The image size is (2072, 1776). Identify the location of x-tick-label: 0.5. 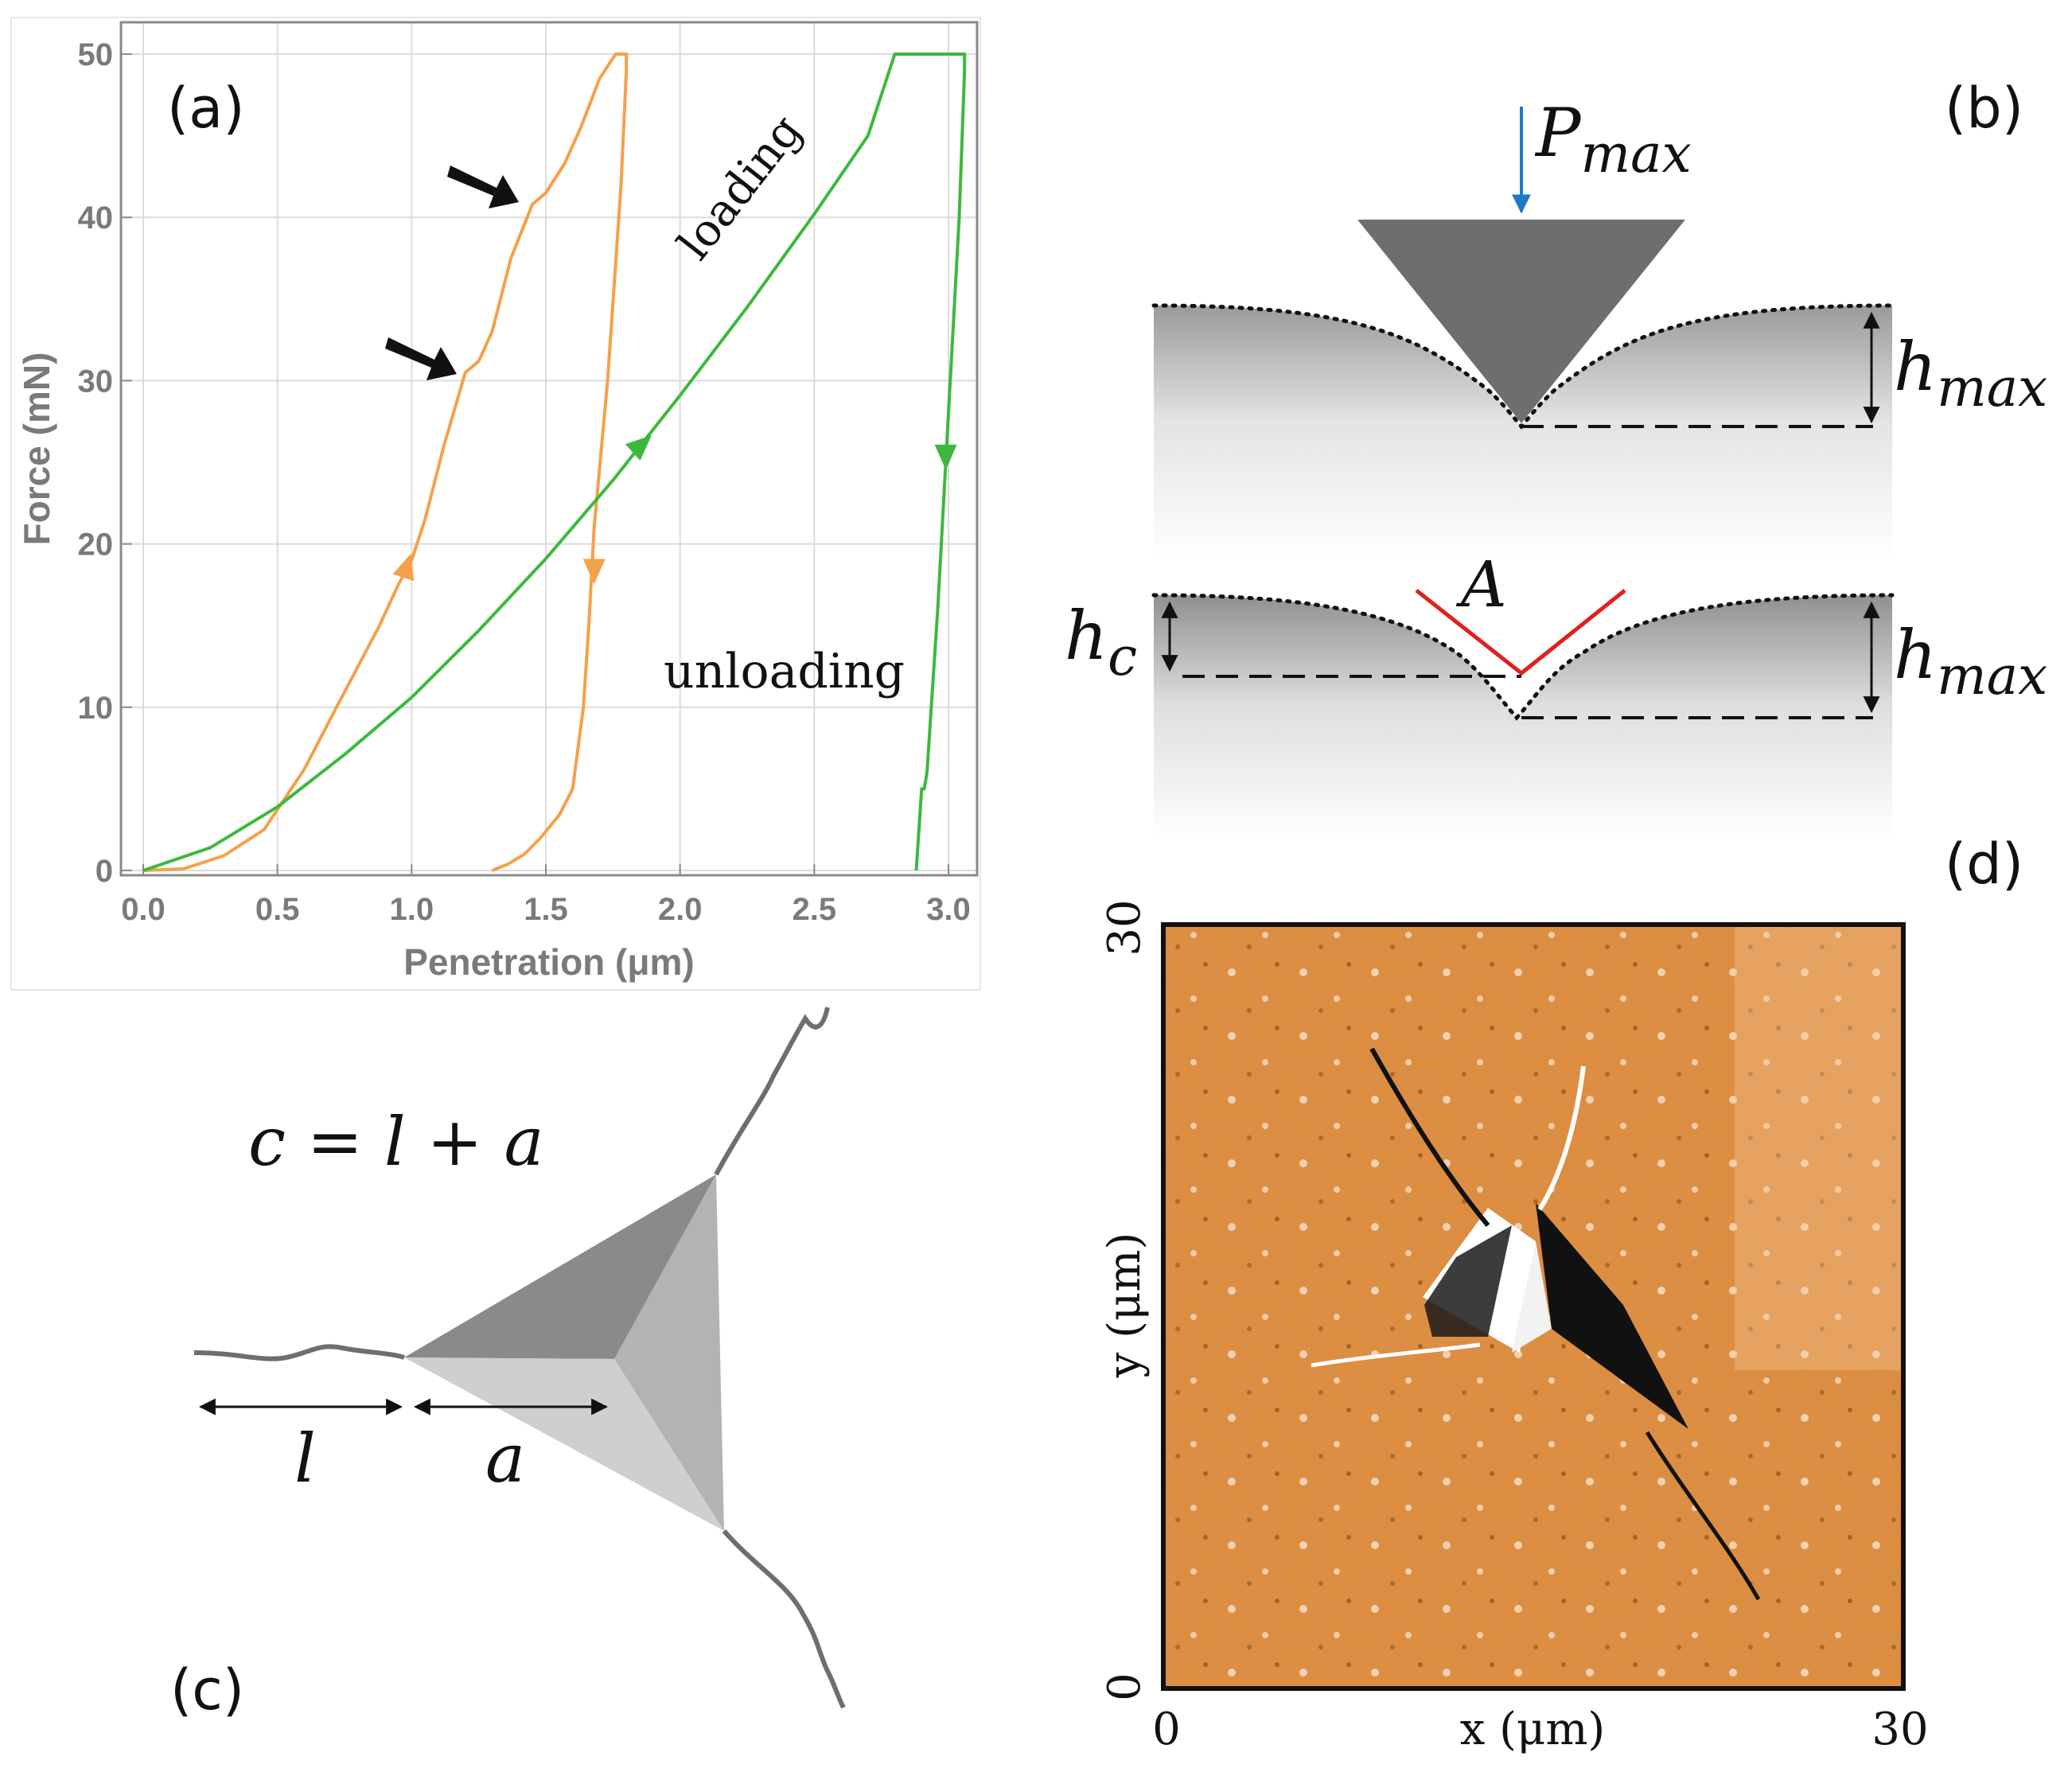
(277, 909).